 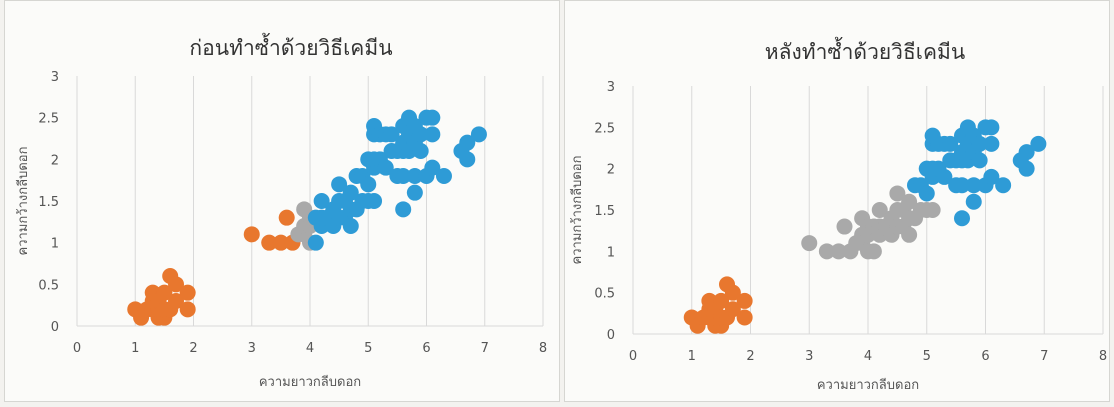 What do you see at coordinates (290, 46) in the screenshot?
I see `chart-title: ก่อนทำซ้ำด้วยวิธีเคมีน` at bounding box center [290, 46].